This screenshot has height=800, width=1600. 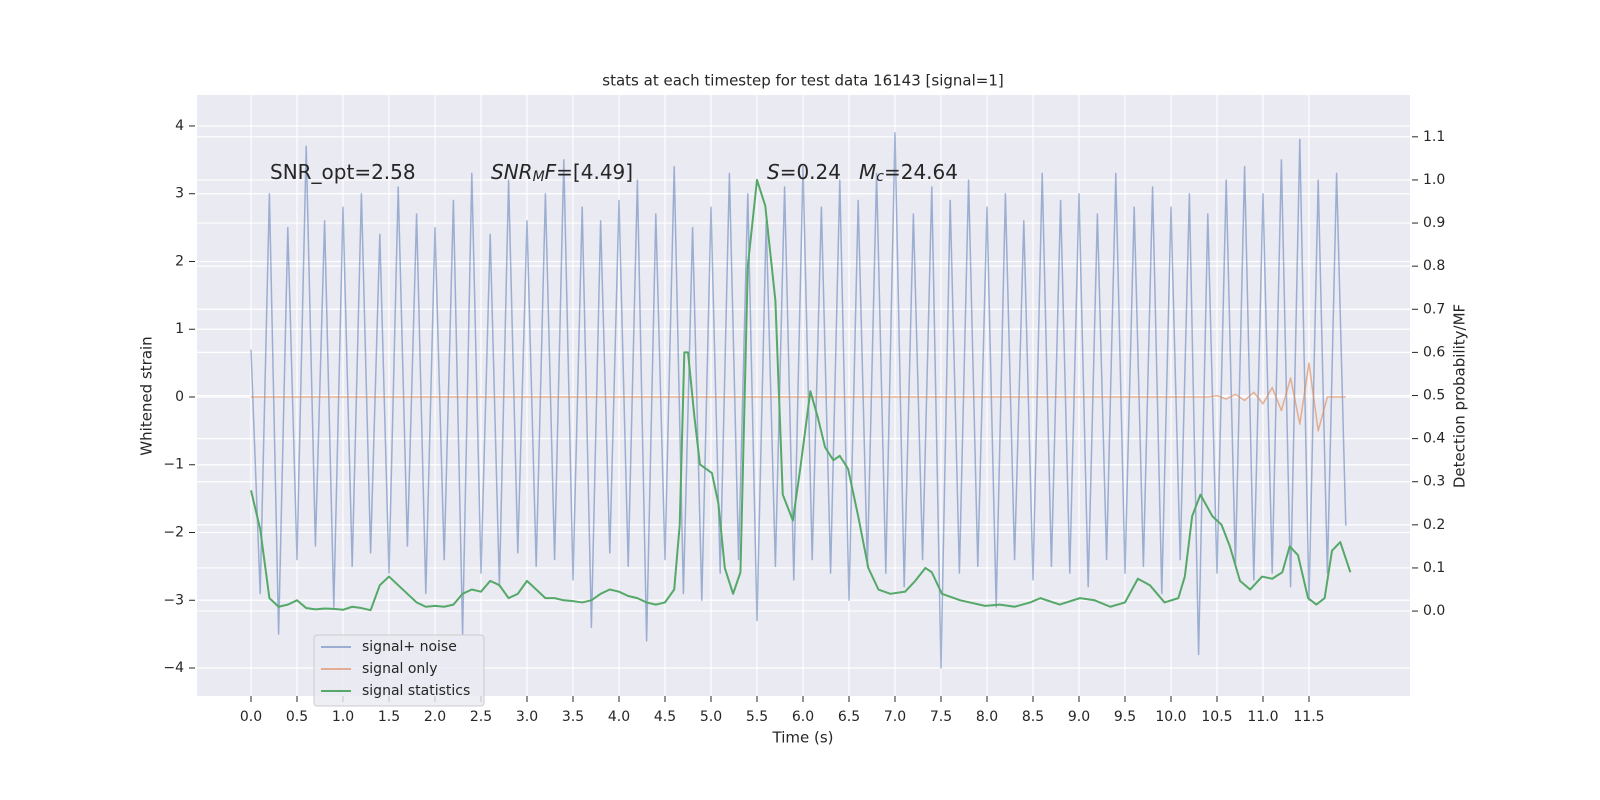 I want to click on annotation-part: c, so click(x=880, y=177).